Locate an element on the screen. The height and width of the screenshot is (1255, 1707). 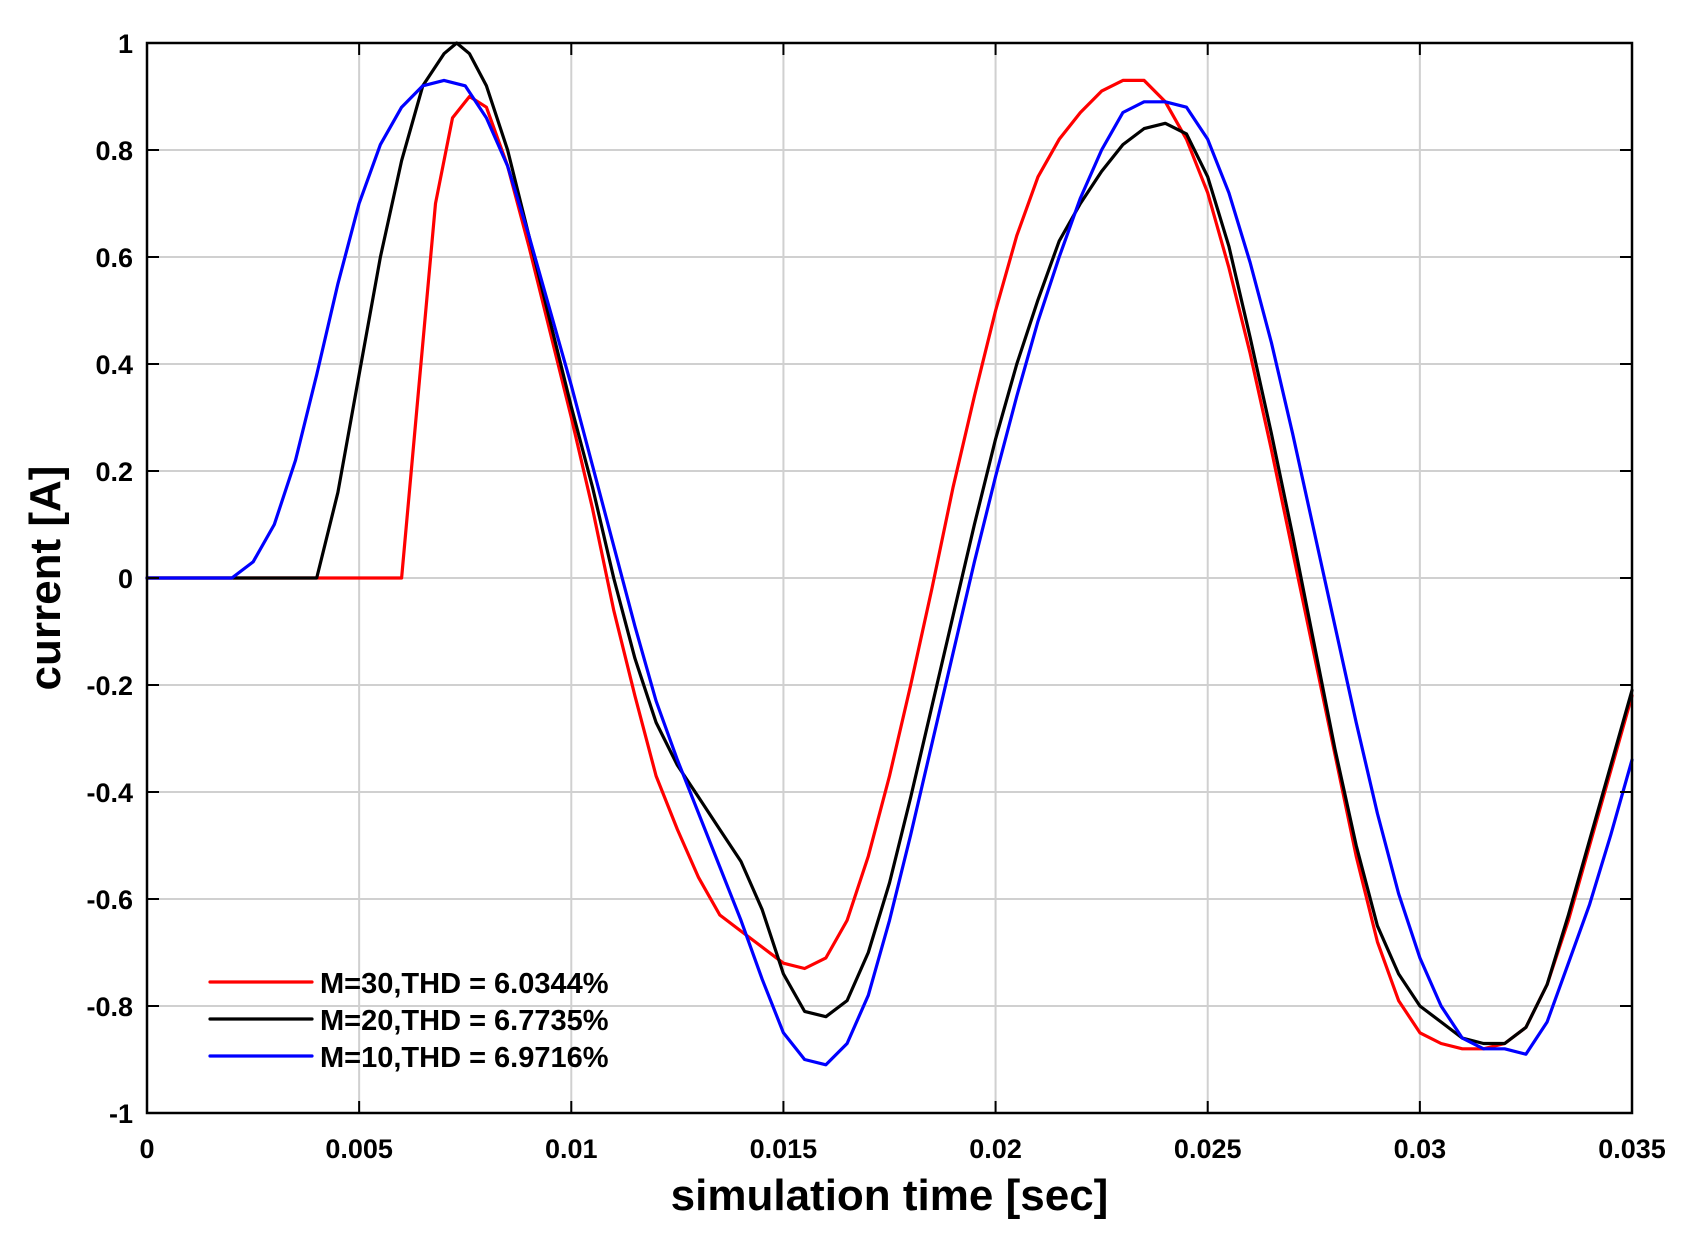
y-tick-label: 1 is located at coordinates (125, 44).